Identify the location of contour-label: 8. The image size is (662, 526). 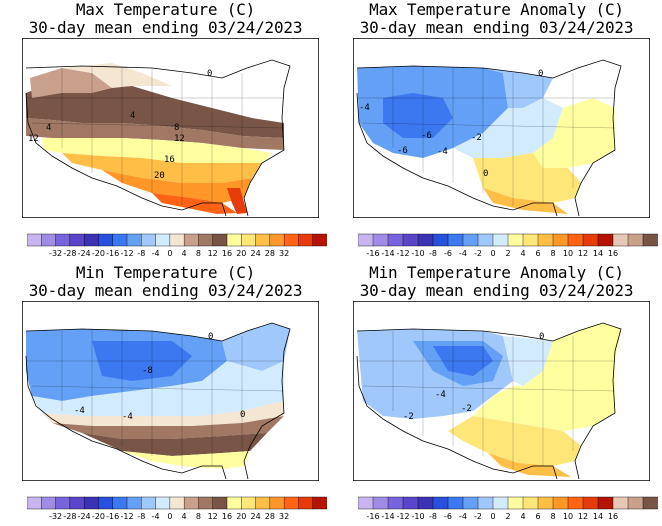
(176, 128).